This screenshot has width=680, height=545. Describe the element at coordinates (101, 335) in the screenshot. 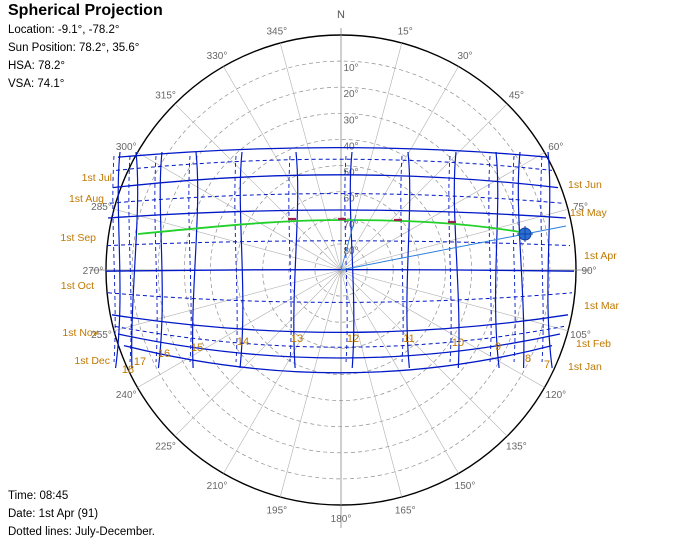

I see `azimuth-label: 255°` at that location.